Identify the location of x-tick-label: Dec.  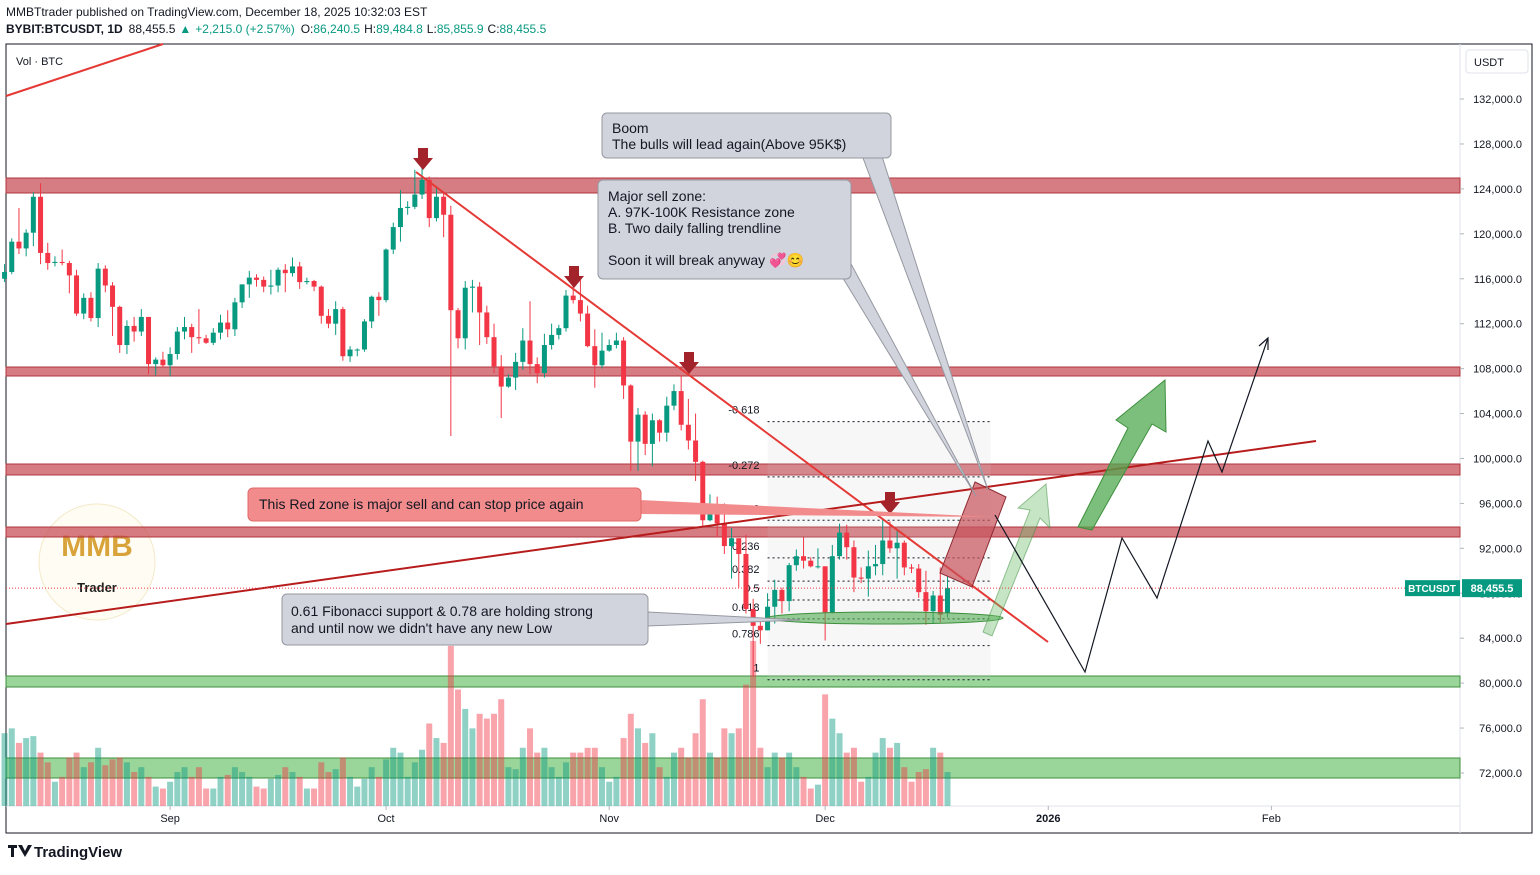
(825, 819).